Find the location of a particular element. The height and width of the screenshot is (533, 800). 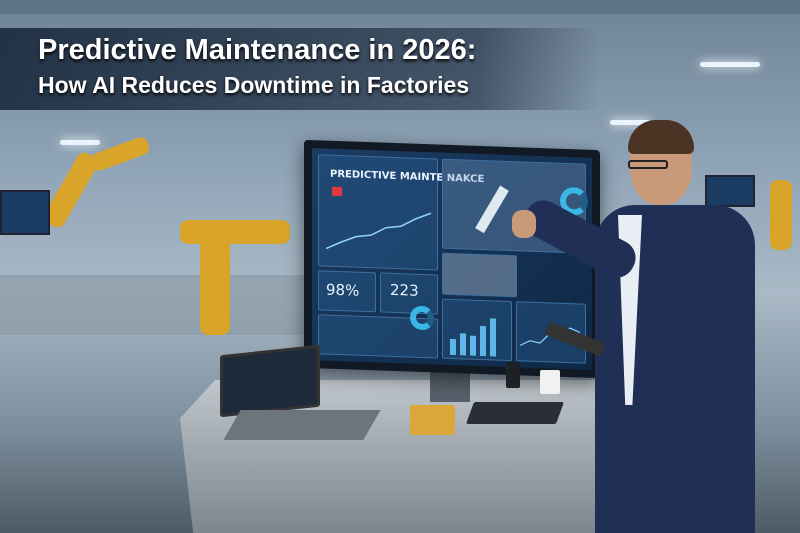

kpi-count: 223 is located at coordinates (404, 290).